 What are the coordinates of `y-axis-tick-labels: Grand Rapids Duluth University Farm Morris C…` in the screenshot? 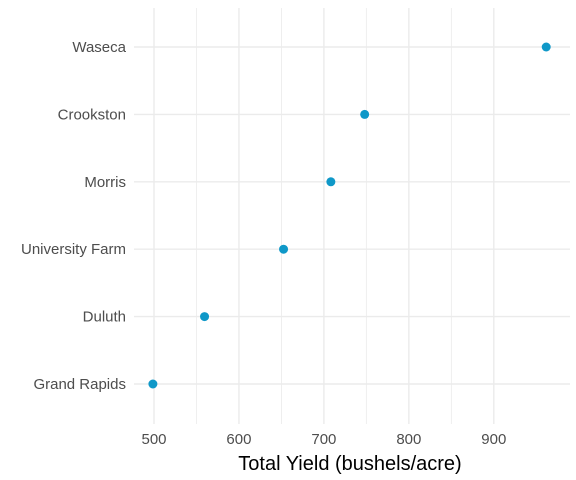 It's located at (74, 216).